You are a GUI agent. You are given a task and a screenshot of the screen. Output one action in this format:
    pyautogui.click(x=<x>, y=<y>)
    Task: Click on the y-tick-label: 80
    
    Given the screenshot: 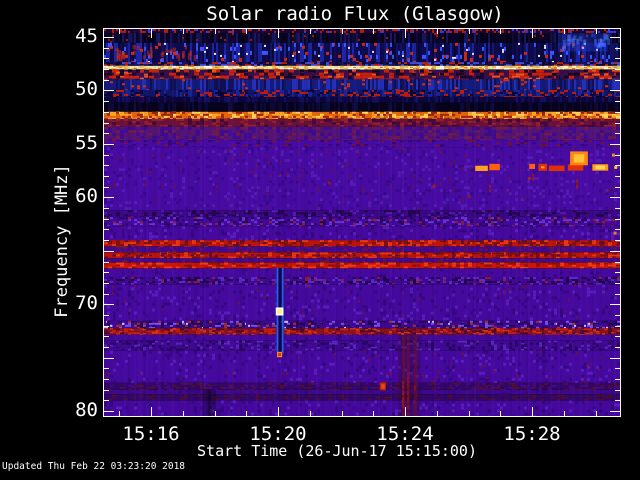 What is the action you would take?
    pyautogui.click(x=86, y=410)
    